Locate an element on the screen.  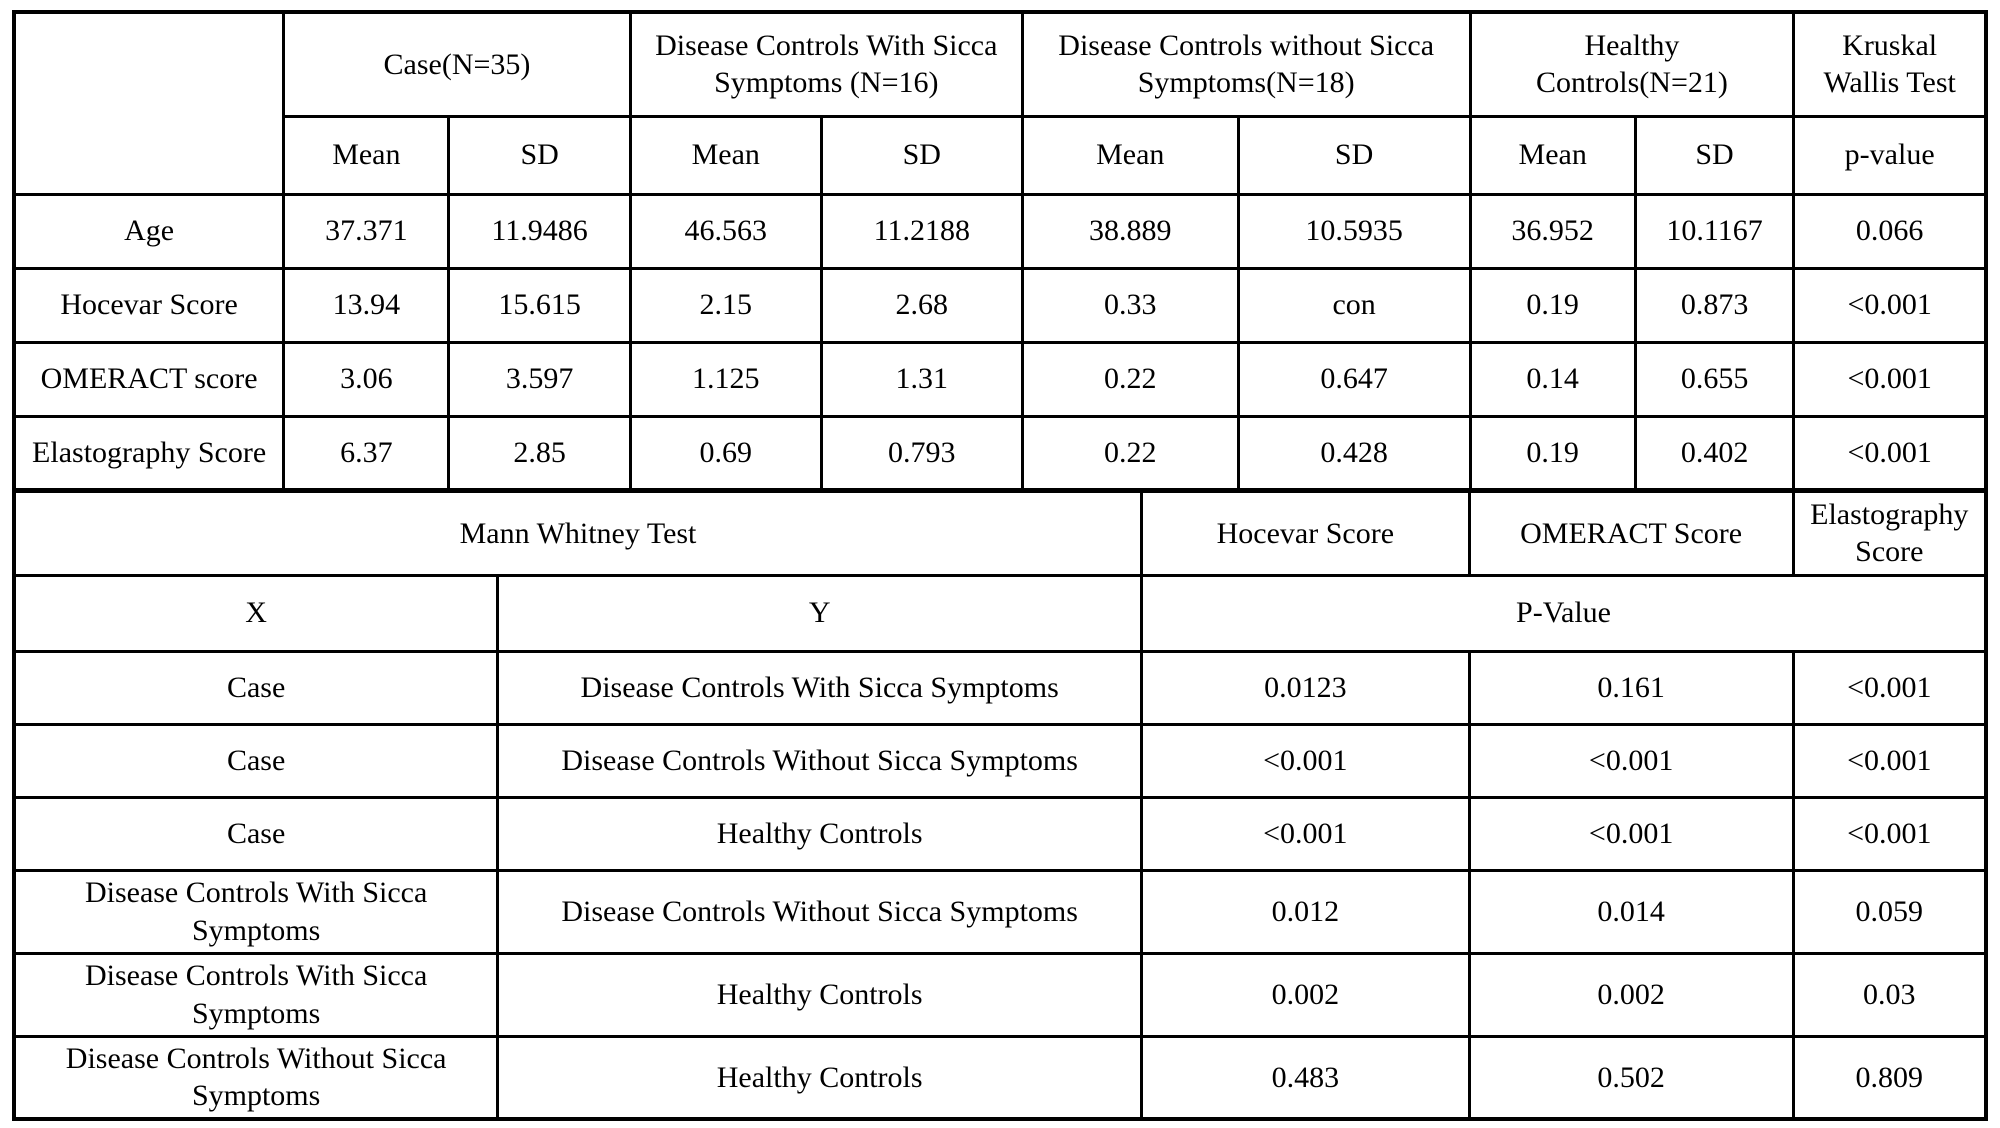
cell-value: 13.94 is located at coordinates (366, 305).